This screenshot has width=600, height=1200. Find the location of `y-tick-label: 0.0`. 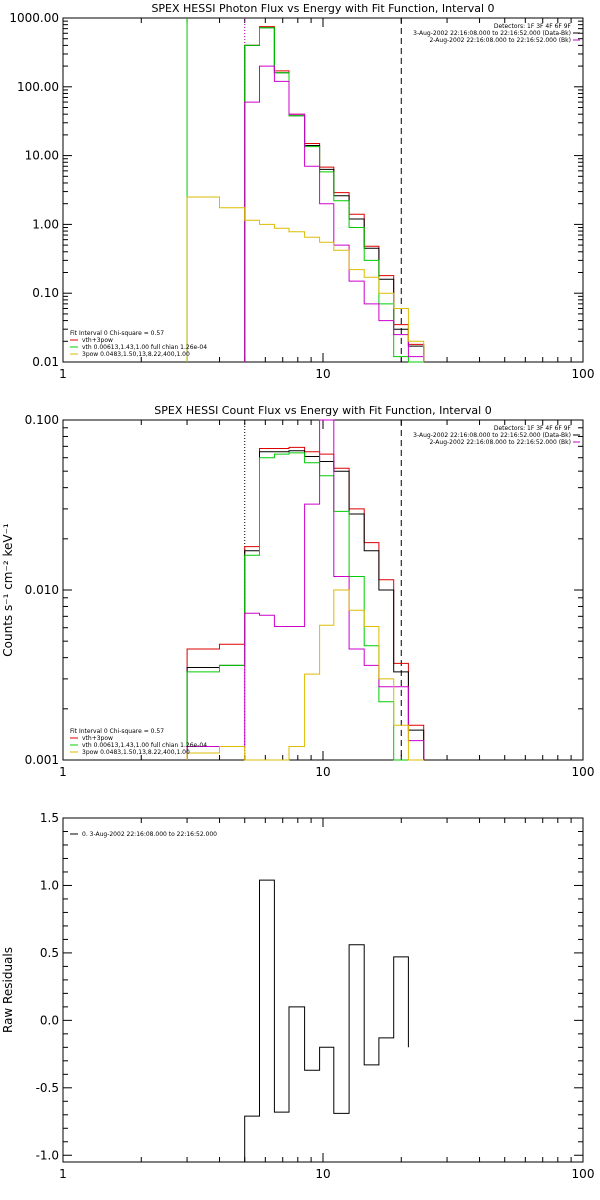

y-tick-label: 0.0 is located at coordinates (49, 1020).